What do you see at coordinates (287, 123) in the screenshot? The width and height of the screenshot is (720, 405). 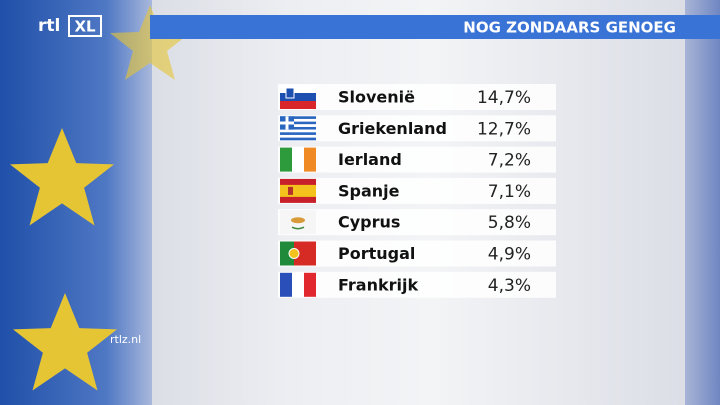 I see `flag-cross` at bounding box center [287, 123].